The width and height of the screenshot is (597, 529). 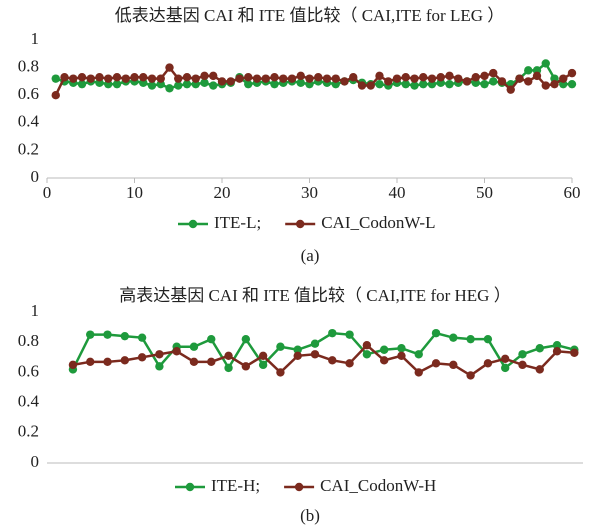 I want to click on y-tick-label: 0.6, so click(x=28, y=93).